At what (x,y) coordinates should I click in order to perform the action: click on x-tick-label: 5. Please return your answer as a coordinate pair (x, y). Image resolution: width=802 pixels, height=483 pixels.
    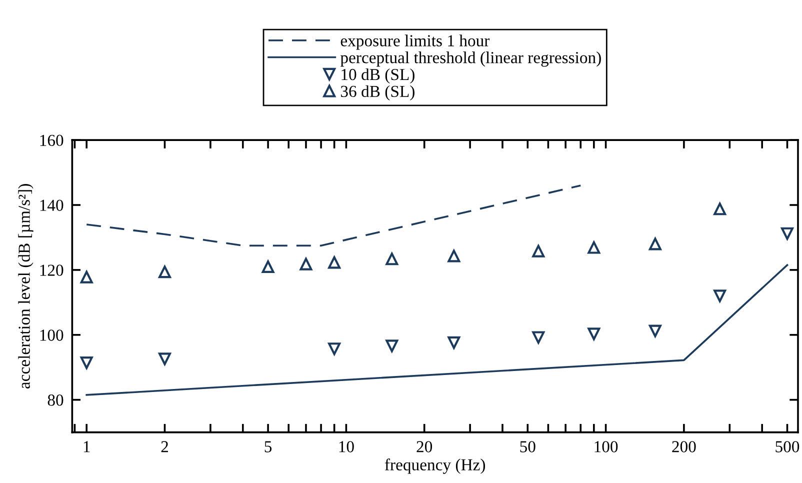
    Looking at the image, I should click on (268, 446).